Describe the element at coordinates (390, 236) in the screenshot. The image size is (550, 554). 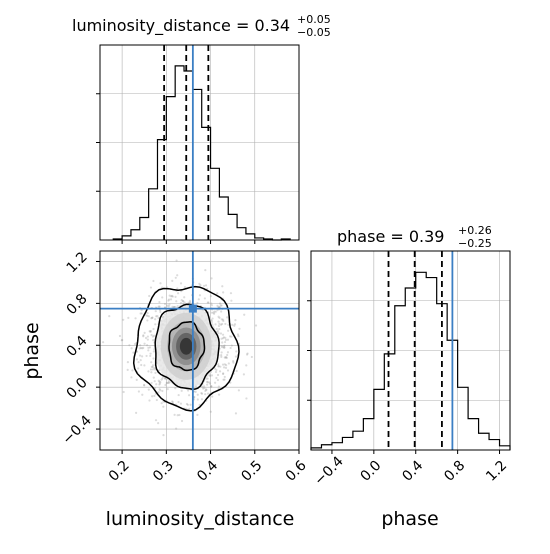
I see `panel-title: phase = 0.39` at that location.